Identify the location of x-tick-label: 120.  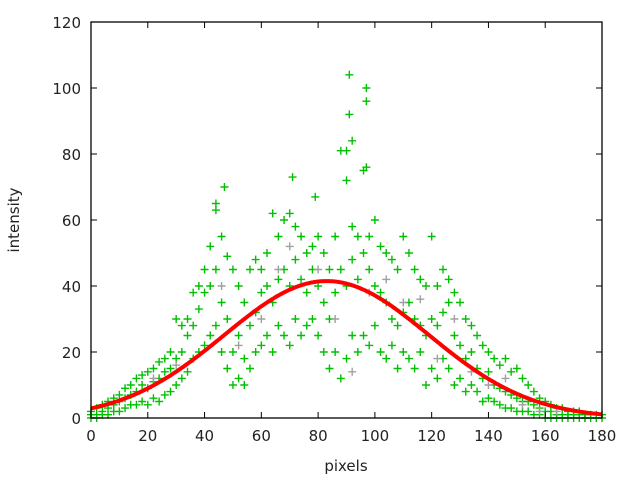
(431, 436).